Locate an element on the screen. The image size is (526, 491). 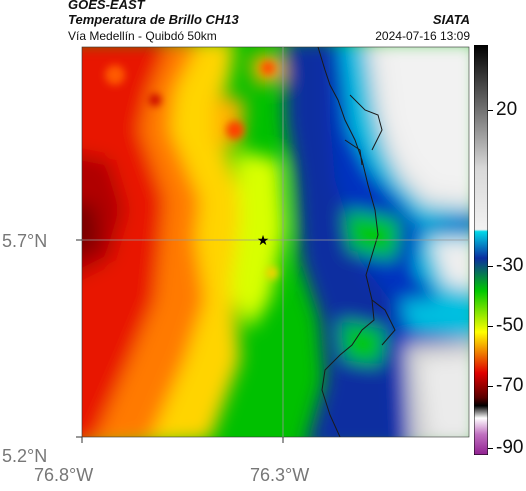
datetime-label: 2024-07-16 13:09 is located at coordinates (422, 36).